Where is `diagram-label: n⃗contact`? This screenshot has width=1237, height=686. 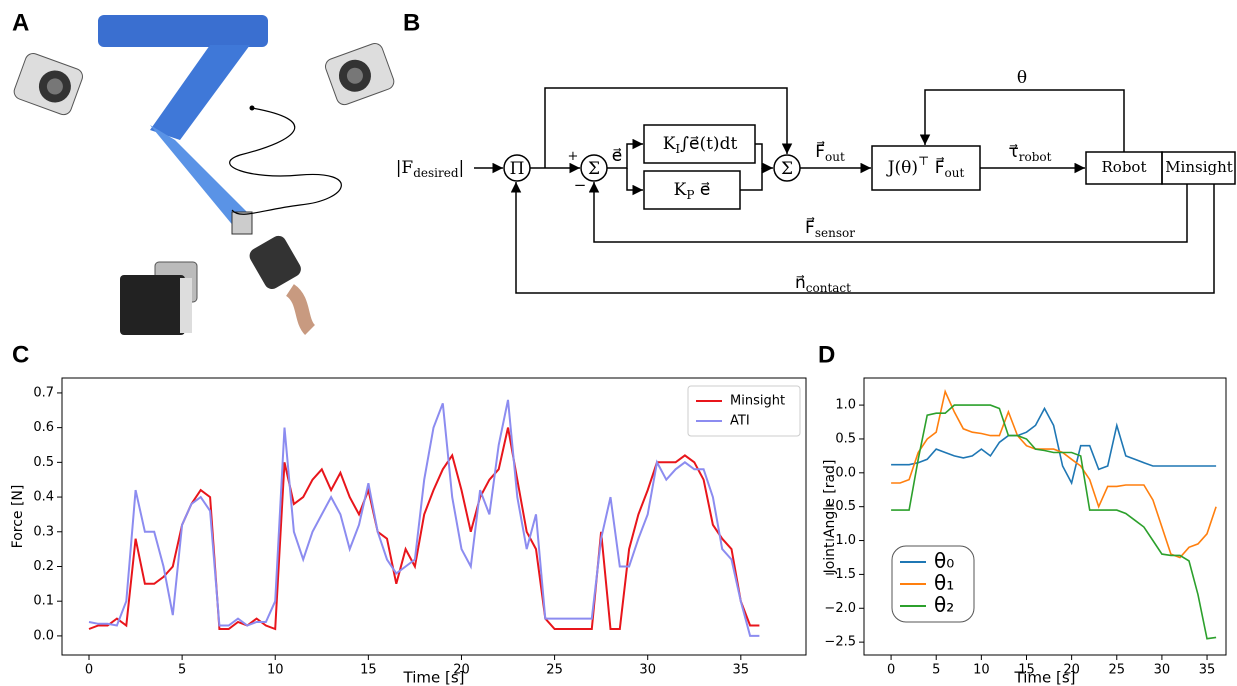 diagram-label: n⃗contact is located at coordinates (823, 284).